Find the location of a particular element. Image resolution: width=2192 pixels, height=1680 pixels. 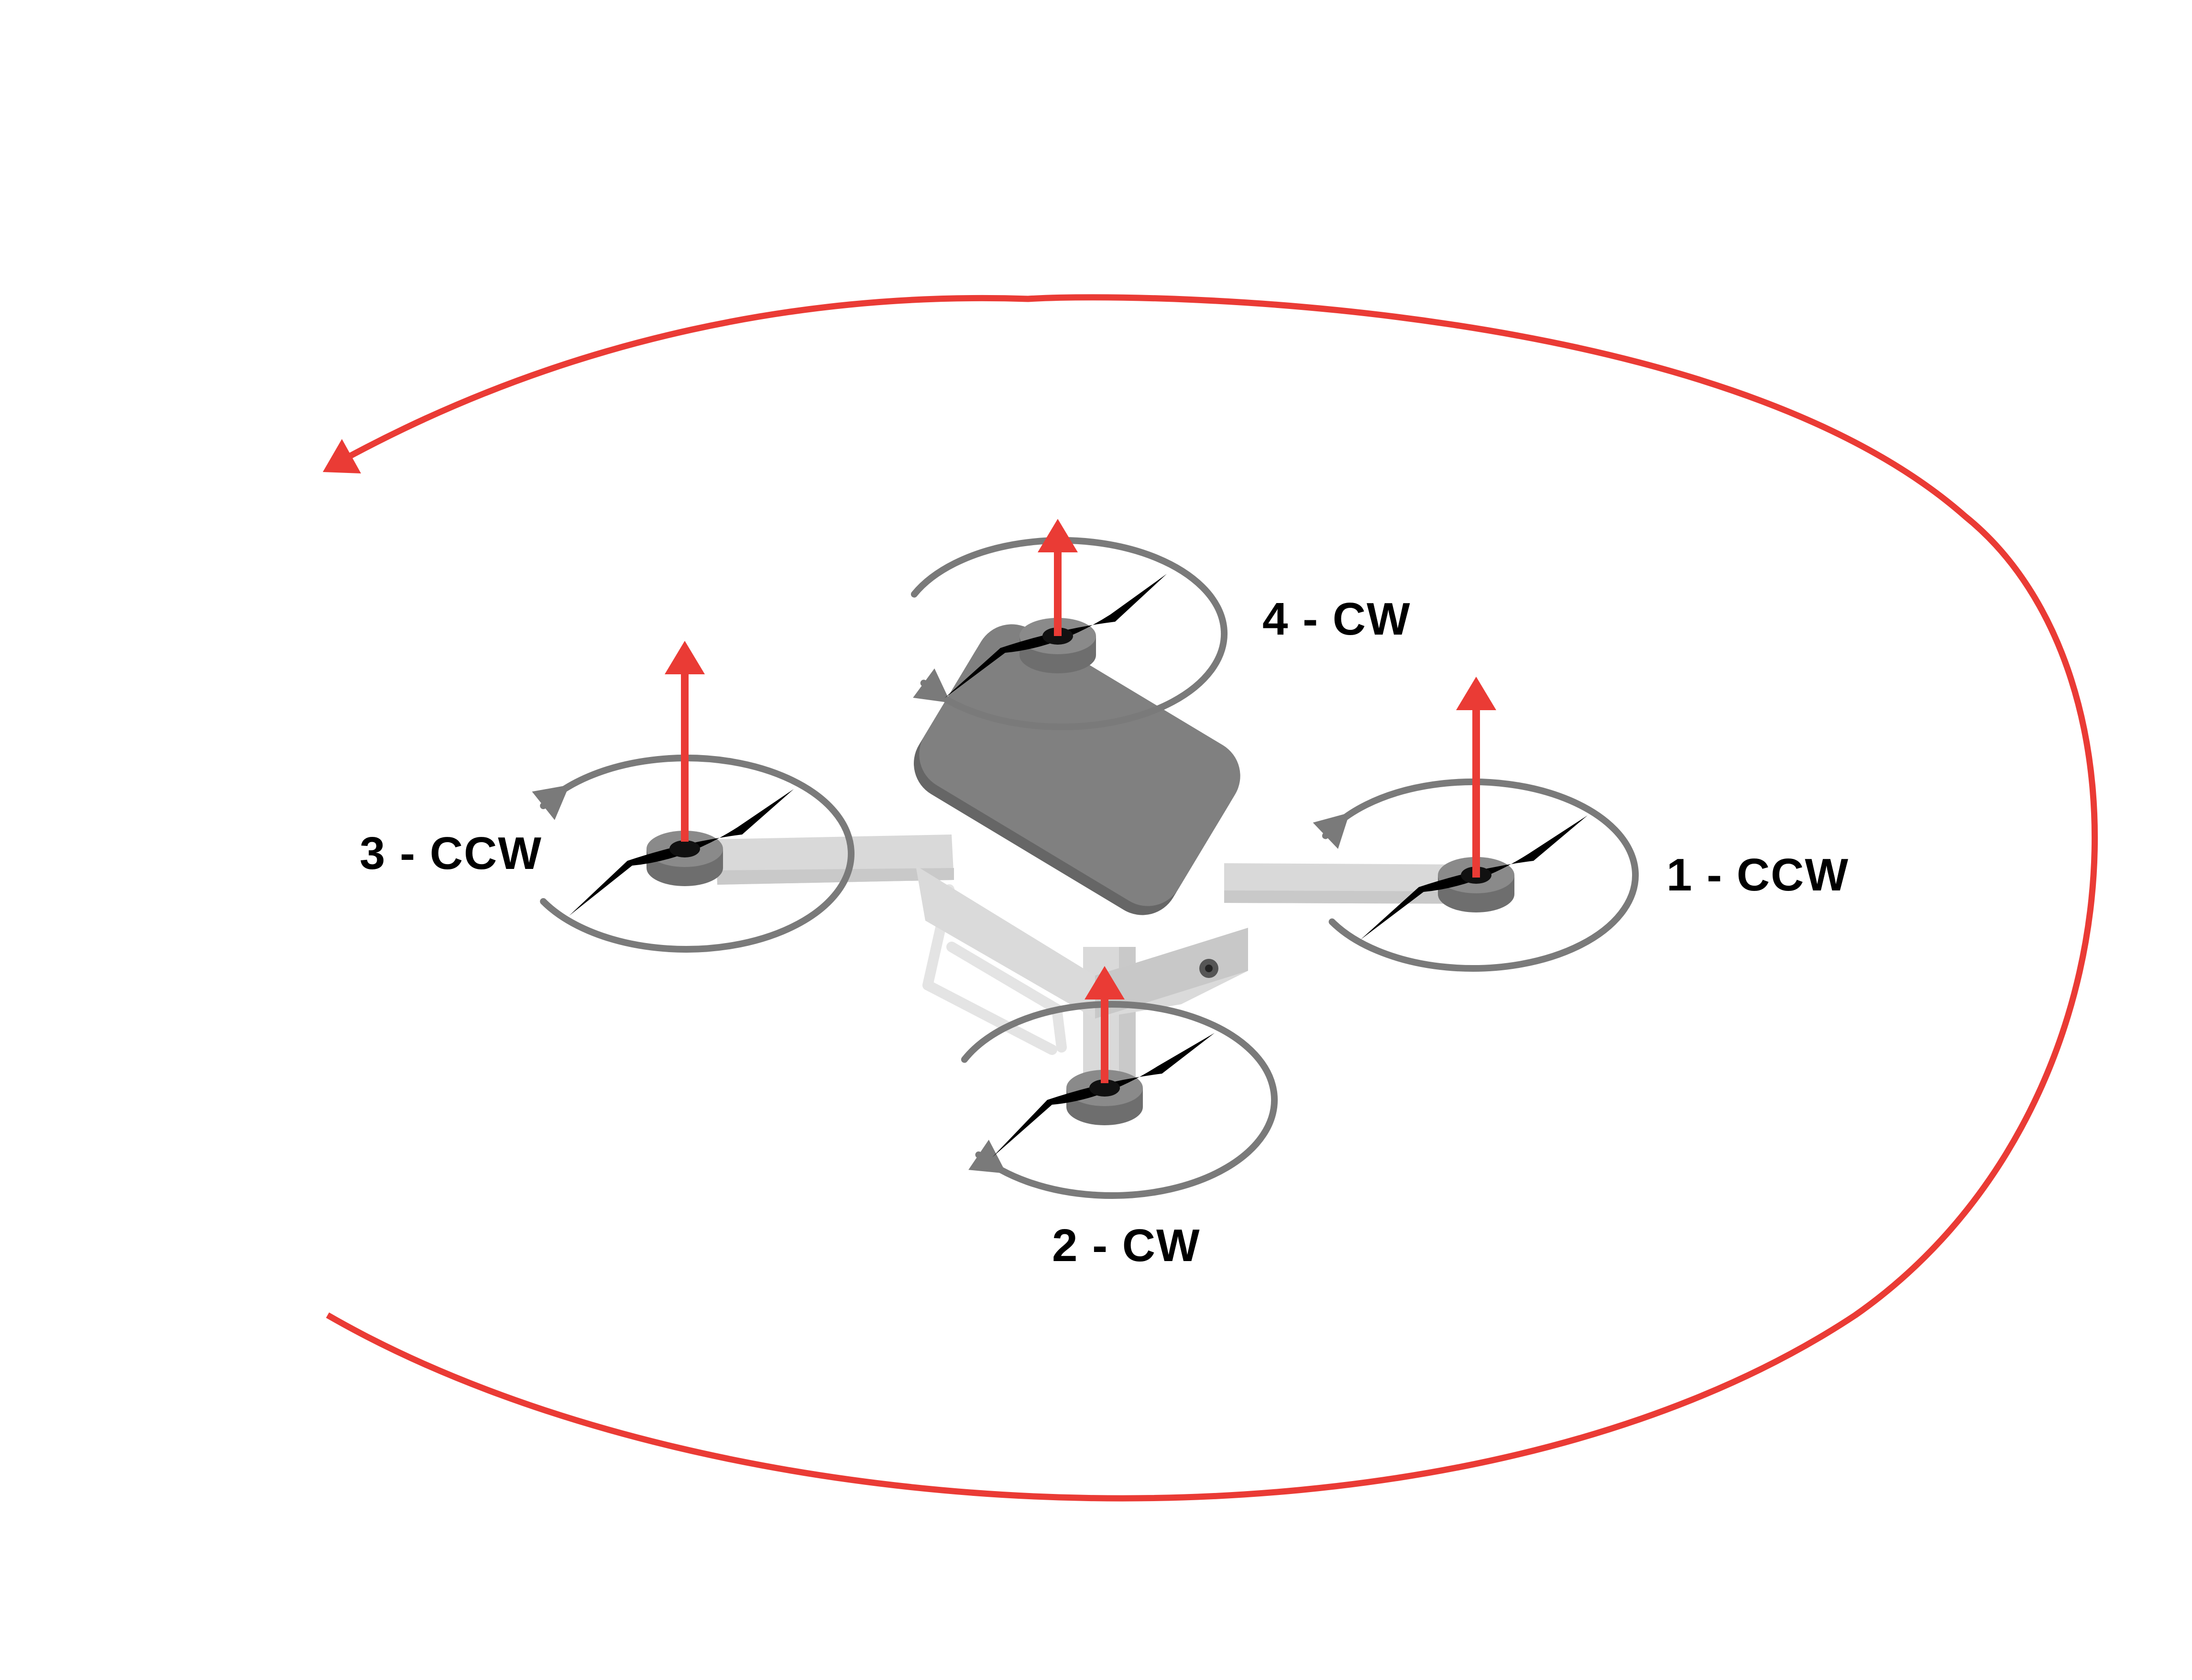

rotor-4-thrust-arrowhead-icon is located at coordinates (1058, 535).